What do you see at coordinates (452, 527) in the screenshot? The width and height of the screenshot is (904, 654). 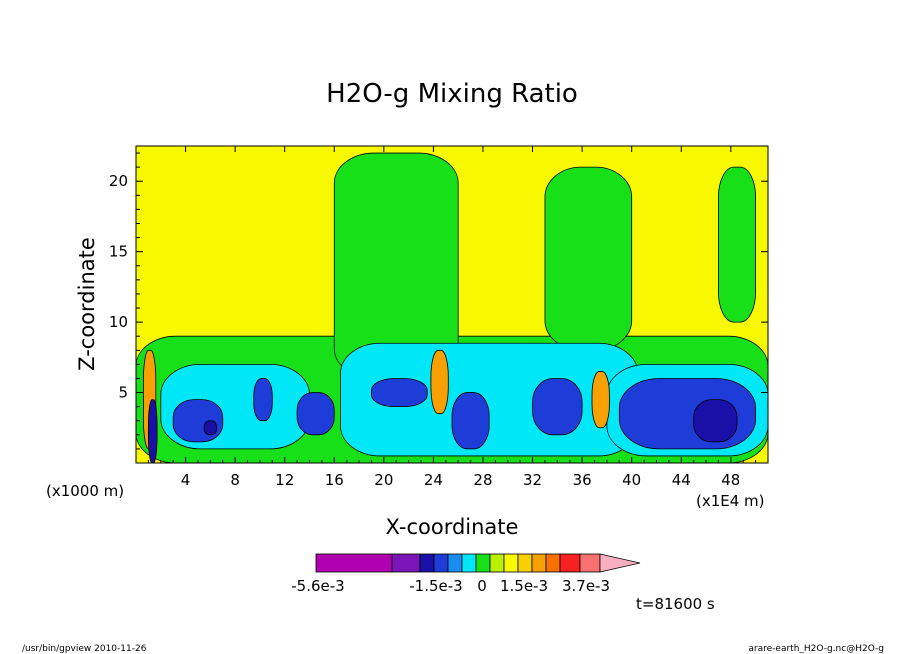 I see `x-axis-title: X-coordinate` at bounding box center [452, 527].